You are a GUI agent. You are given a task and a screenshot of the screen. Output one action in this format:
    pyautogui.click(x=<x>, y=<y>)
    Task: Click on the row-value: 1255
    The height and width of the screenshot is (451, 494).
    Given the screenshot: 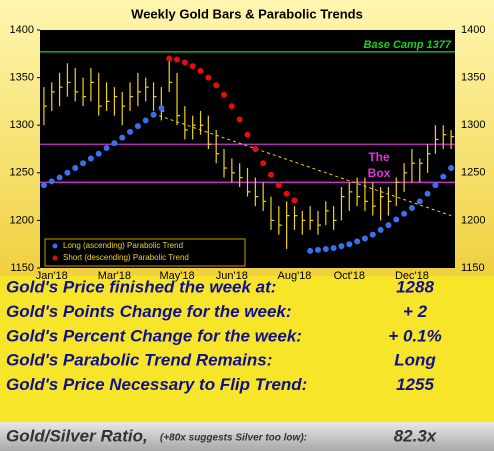 What is the action you would take?
    pyautogui.click(x=415, y=384)
    